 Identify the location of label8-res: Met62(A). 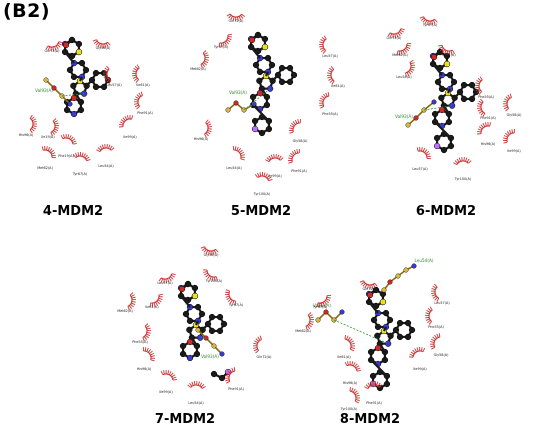
(303, 331).